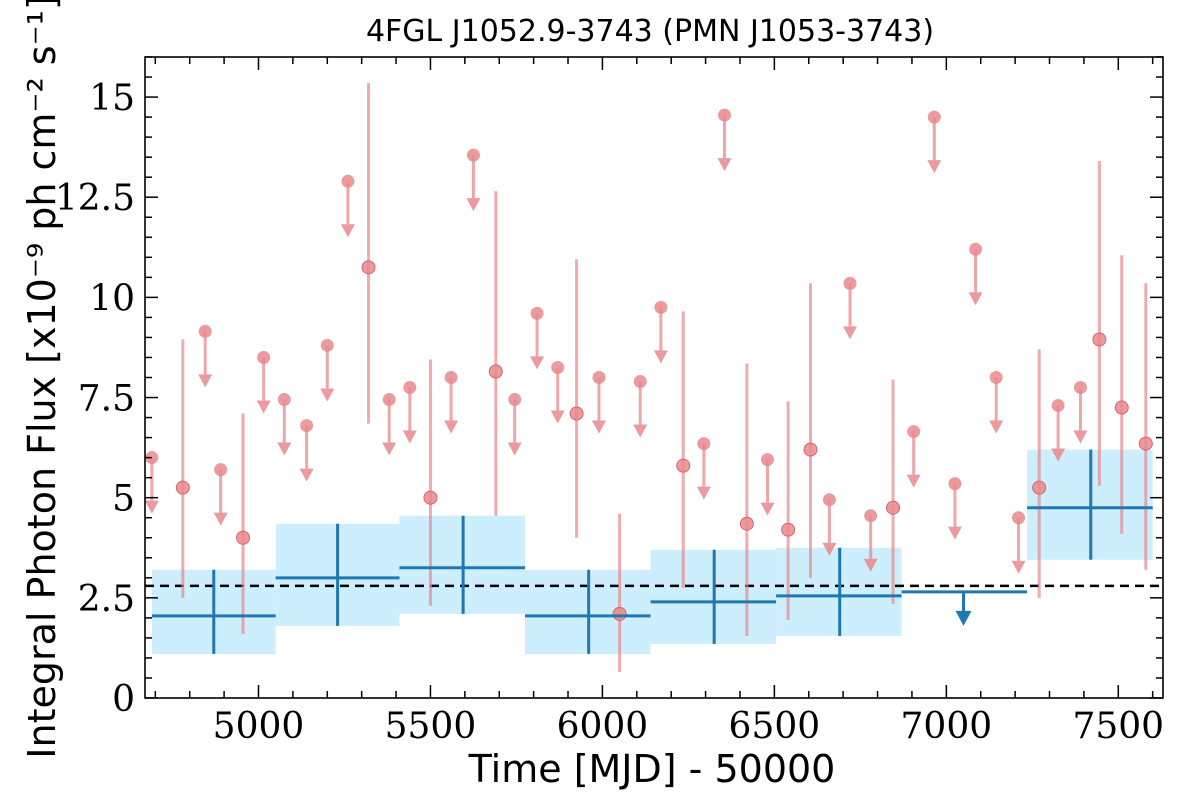 Image resolution: width=1200 pixels, height=800 pixels. What do you see at coordinates (112, 98) in the screenshot?
I see `y-tick-label: 15` at bounding box center [112, 98].